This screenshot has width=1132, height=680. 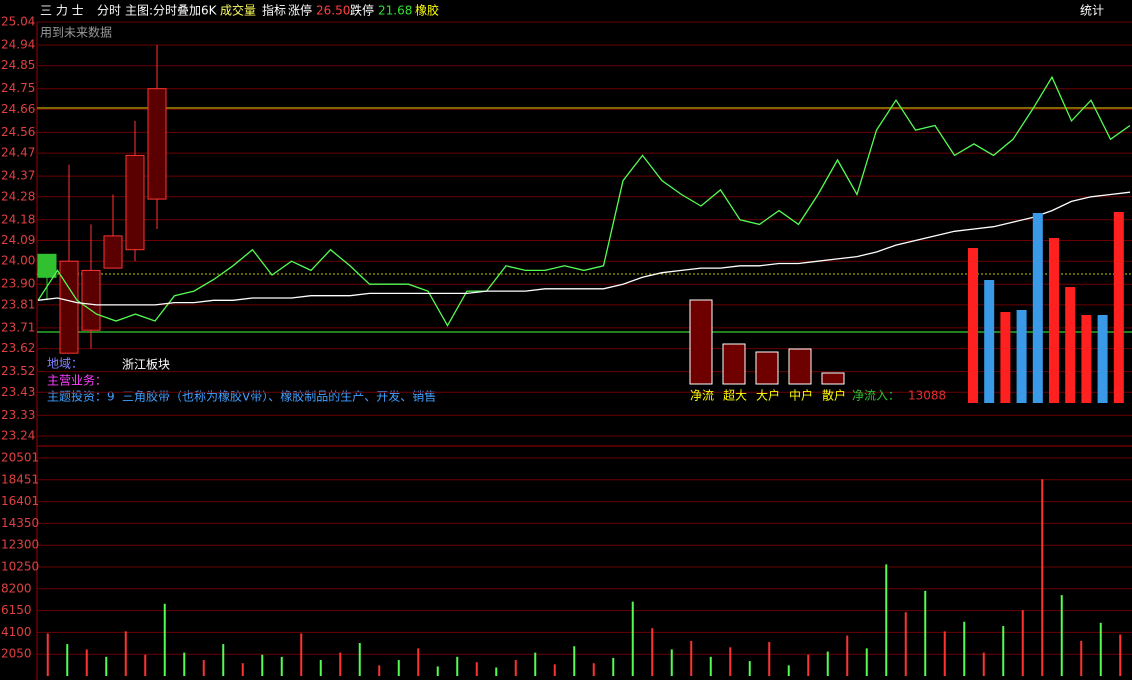 I want to click on business: 主营业务：, so click(x=77, y=380).